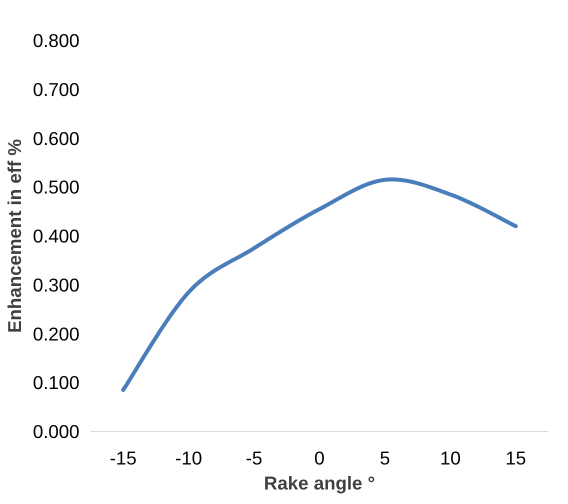  I want to click on x-tick-label: -15, so click(123, 458).